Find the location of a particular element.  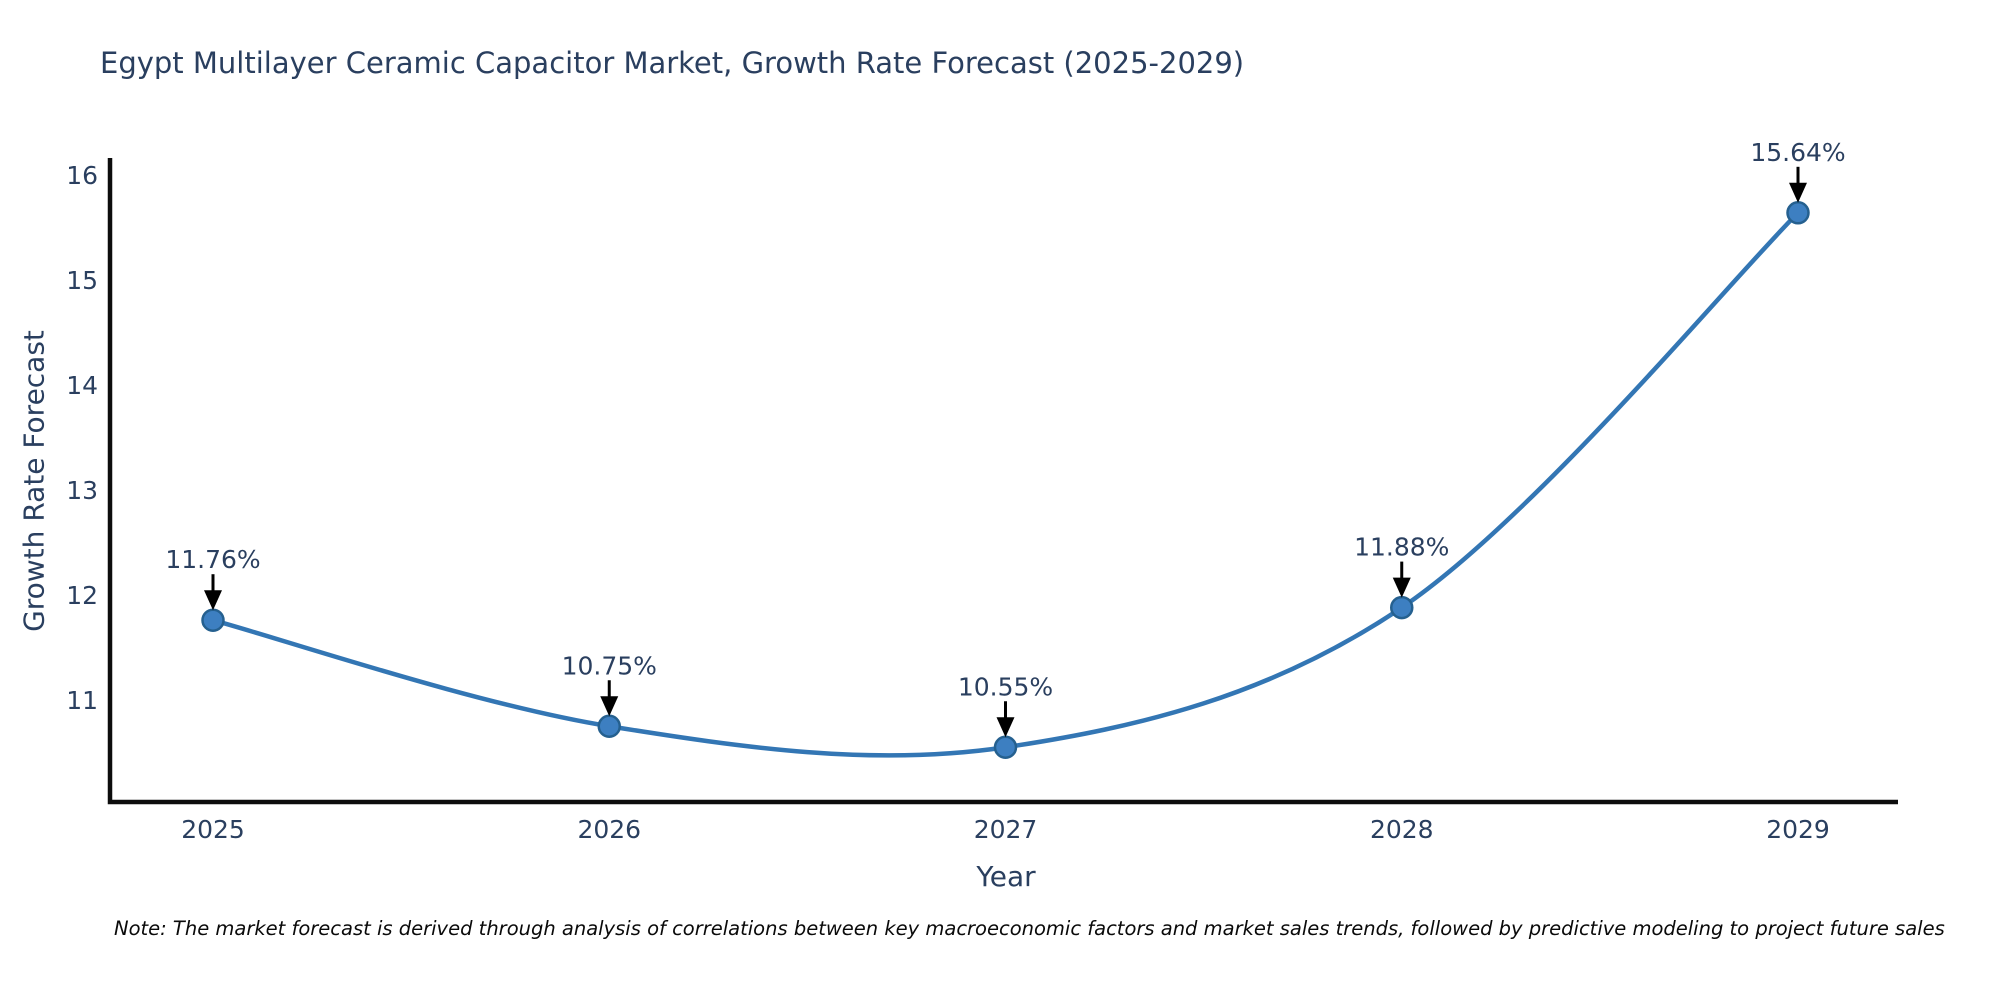

x-tick-label: 2025 is located at coordinates (213, 829).